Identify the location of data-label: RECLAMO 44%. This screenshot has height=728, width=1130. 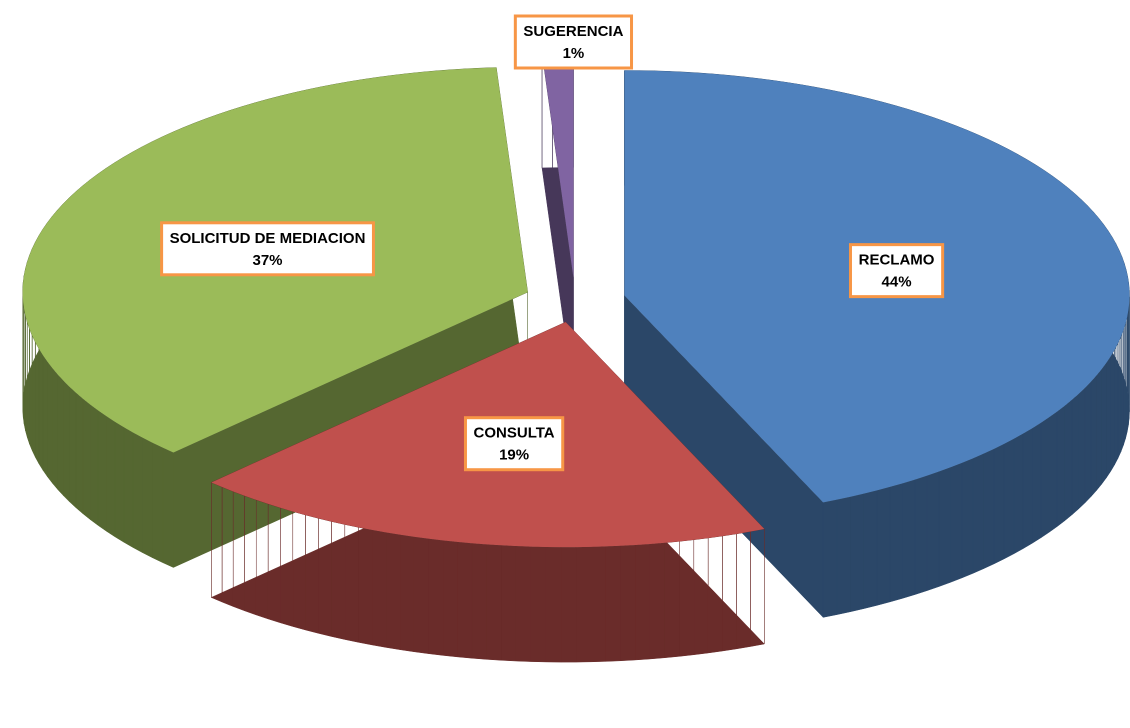
(896, 271).